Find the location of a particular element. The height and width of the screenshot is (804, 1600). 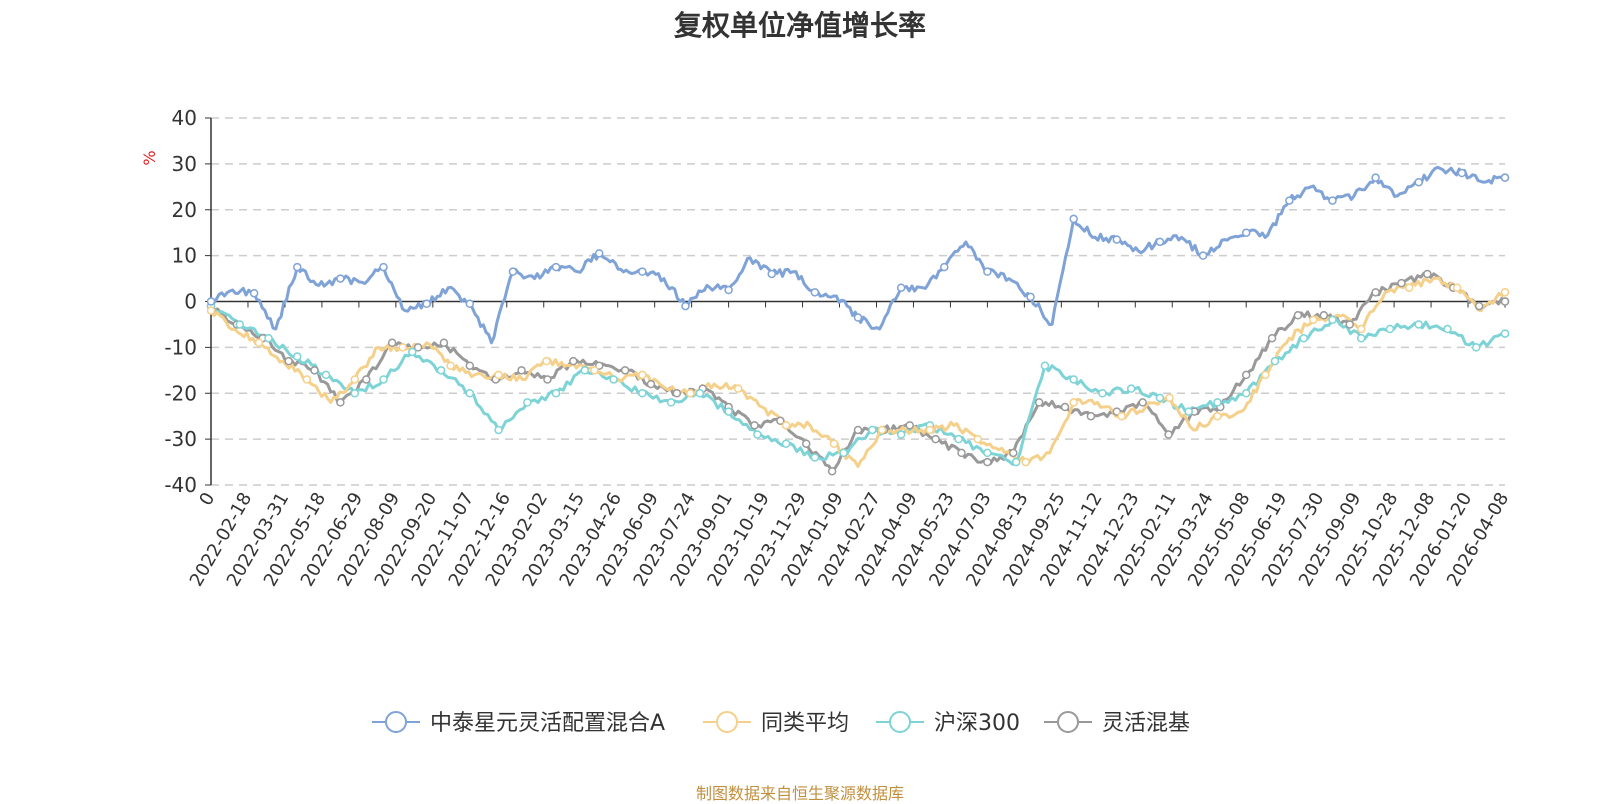

legend-item: 灵活混基 is located at coordinates (1117, 723).